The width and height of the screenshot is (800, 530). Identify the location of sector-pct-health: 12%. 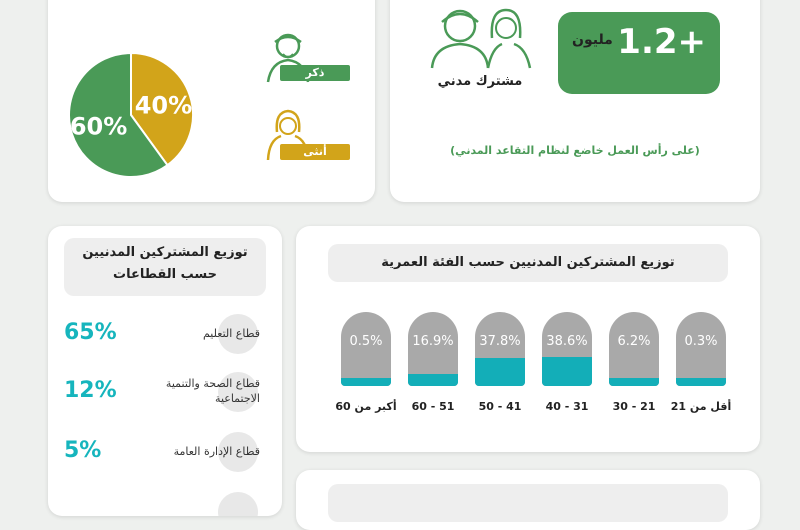
(90, 390).